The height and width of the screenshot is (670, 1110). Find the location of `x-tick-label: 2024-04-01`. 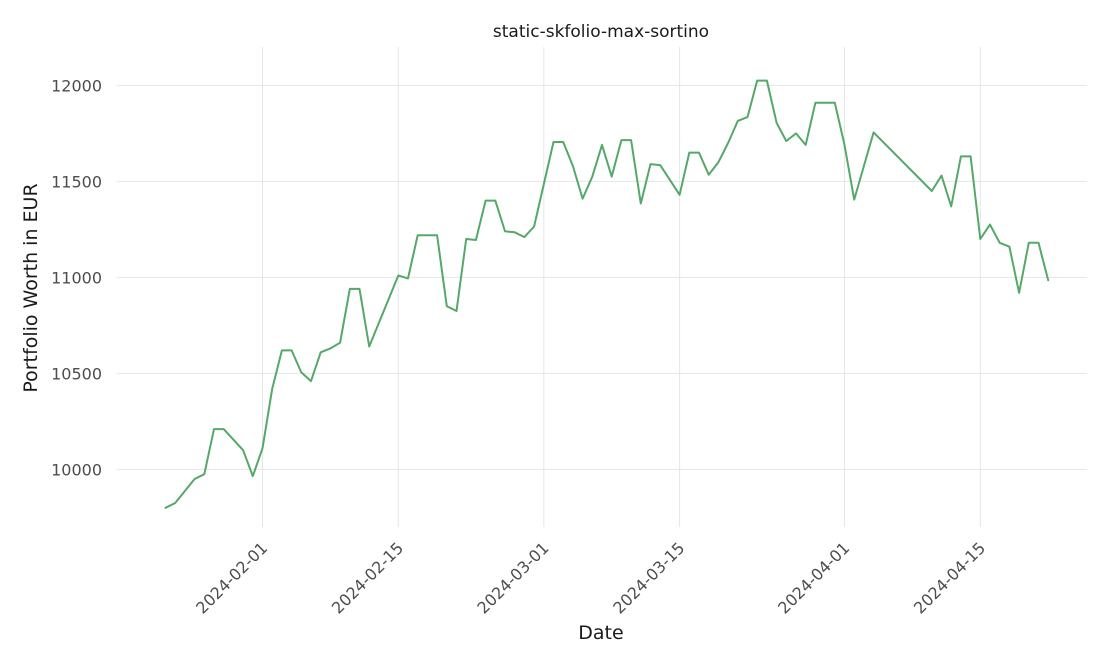

x-tick-label: 2024-04-01 is located at coordinates (813, 577).